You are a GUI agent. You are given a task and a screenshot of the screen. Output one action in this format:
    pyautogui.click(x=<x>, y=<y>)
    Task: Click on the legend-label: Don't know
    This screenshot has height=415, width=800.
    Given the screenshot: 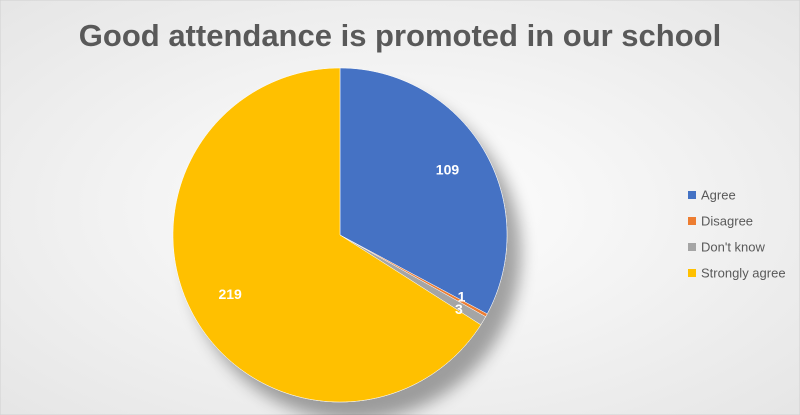 What is the action you would take?
    pyautogui.click(x=733, y=246)
    